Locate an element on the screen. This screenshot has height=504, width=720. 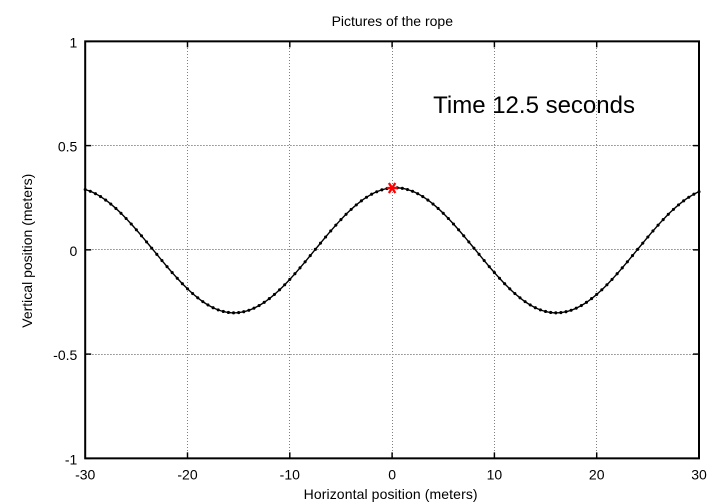
svg-text: -30 is located at coordinates (85, 474).